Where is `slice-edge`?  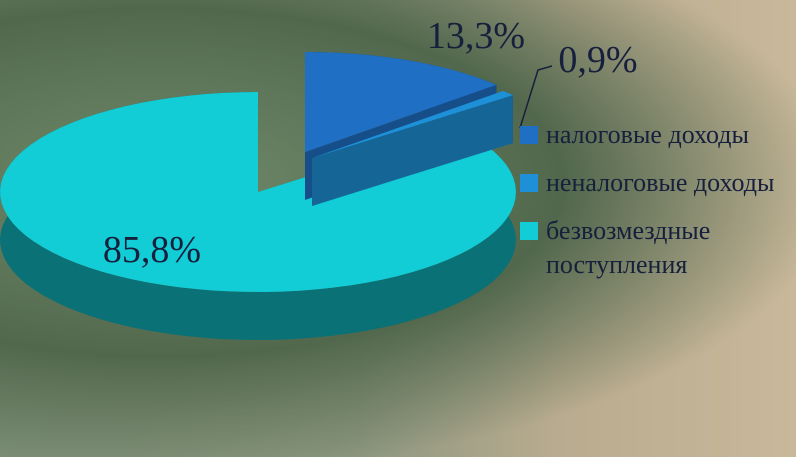
slice-edge is located at coordinates (412, 150).